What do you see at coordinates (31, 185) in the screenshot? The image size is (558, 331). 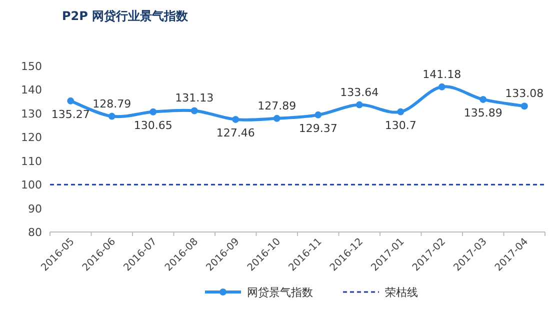 I see `y-tick-label: 100` at bounding box center [31, 185].